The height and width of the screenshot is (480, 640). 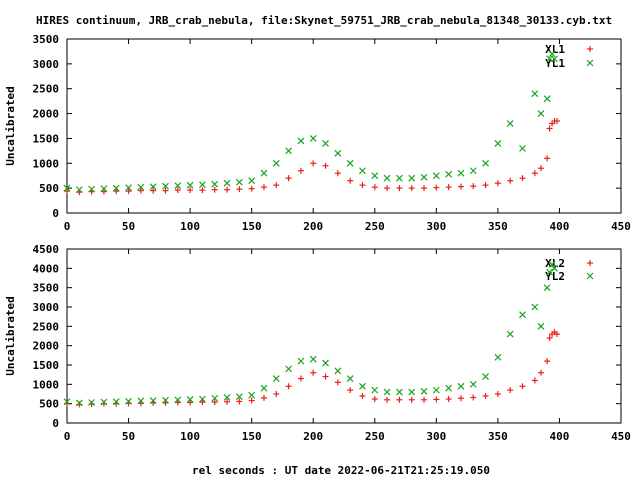 What do you see at coordinates (46, 384) in the screenshot?
I see `bottom-ytick-label: 1000` at bounding box center [46, 384].